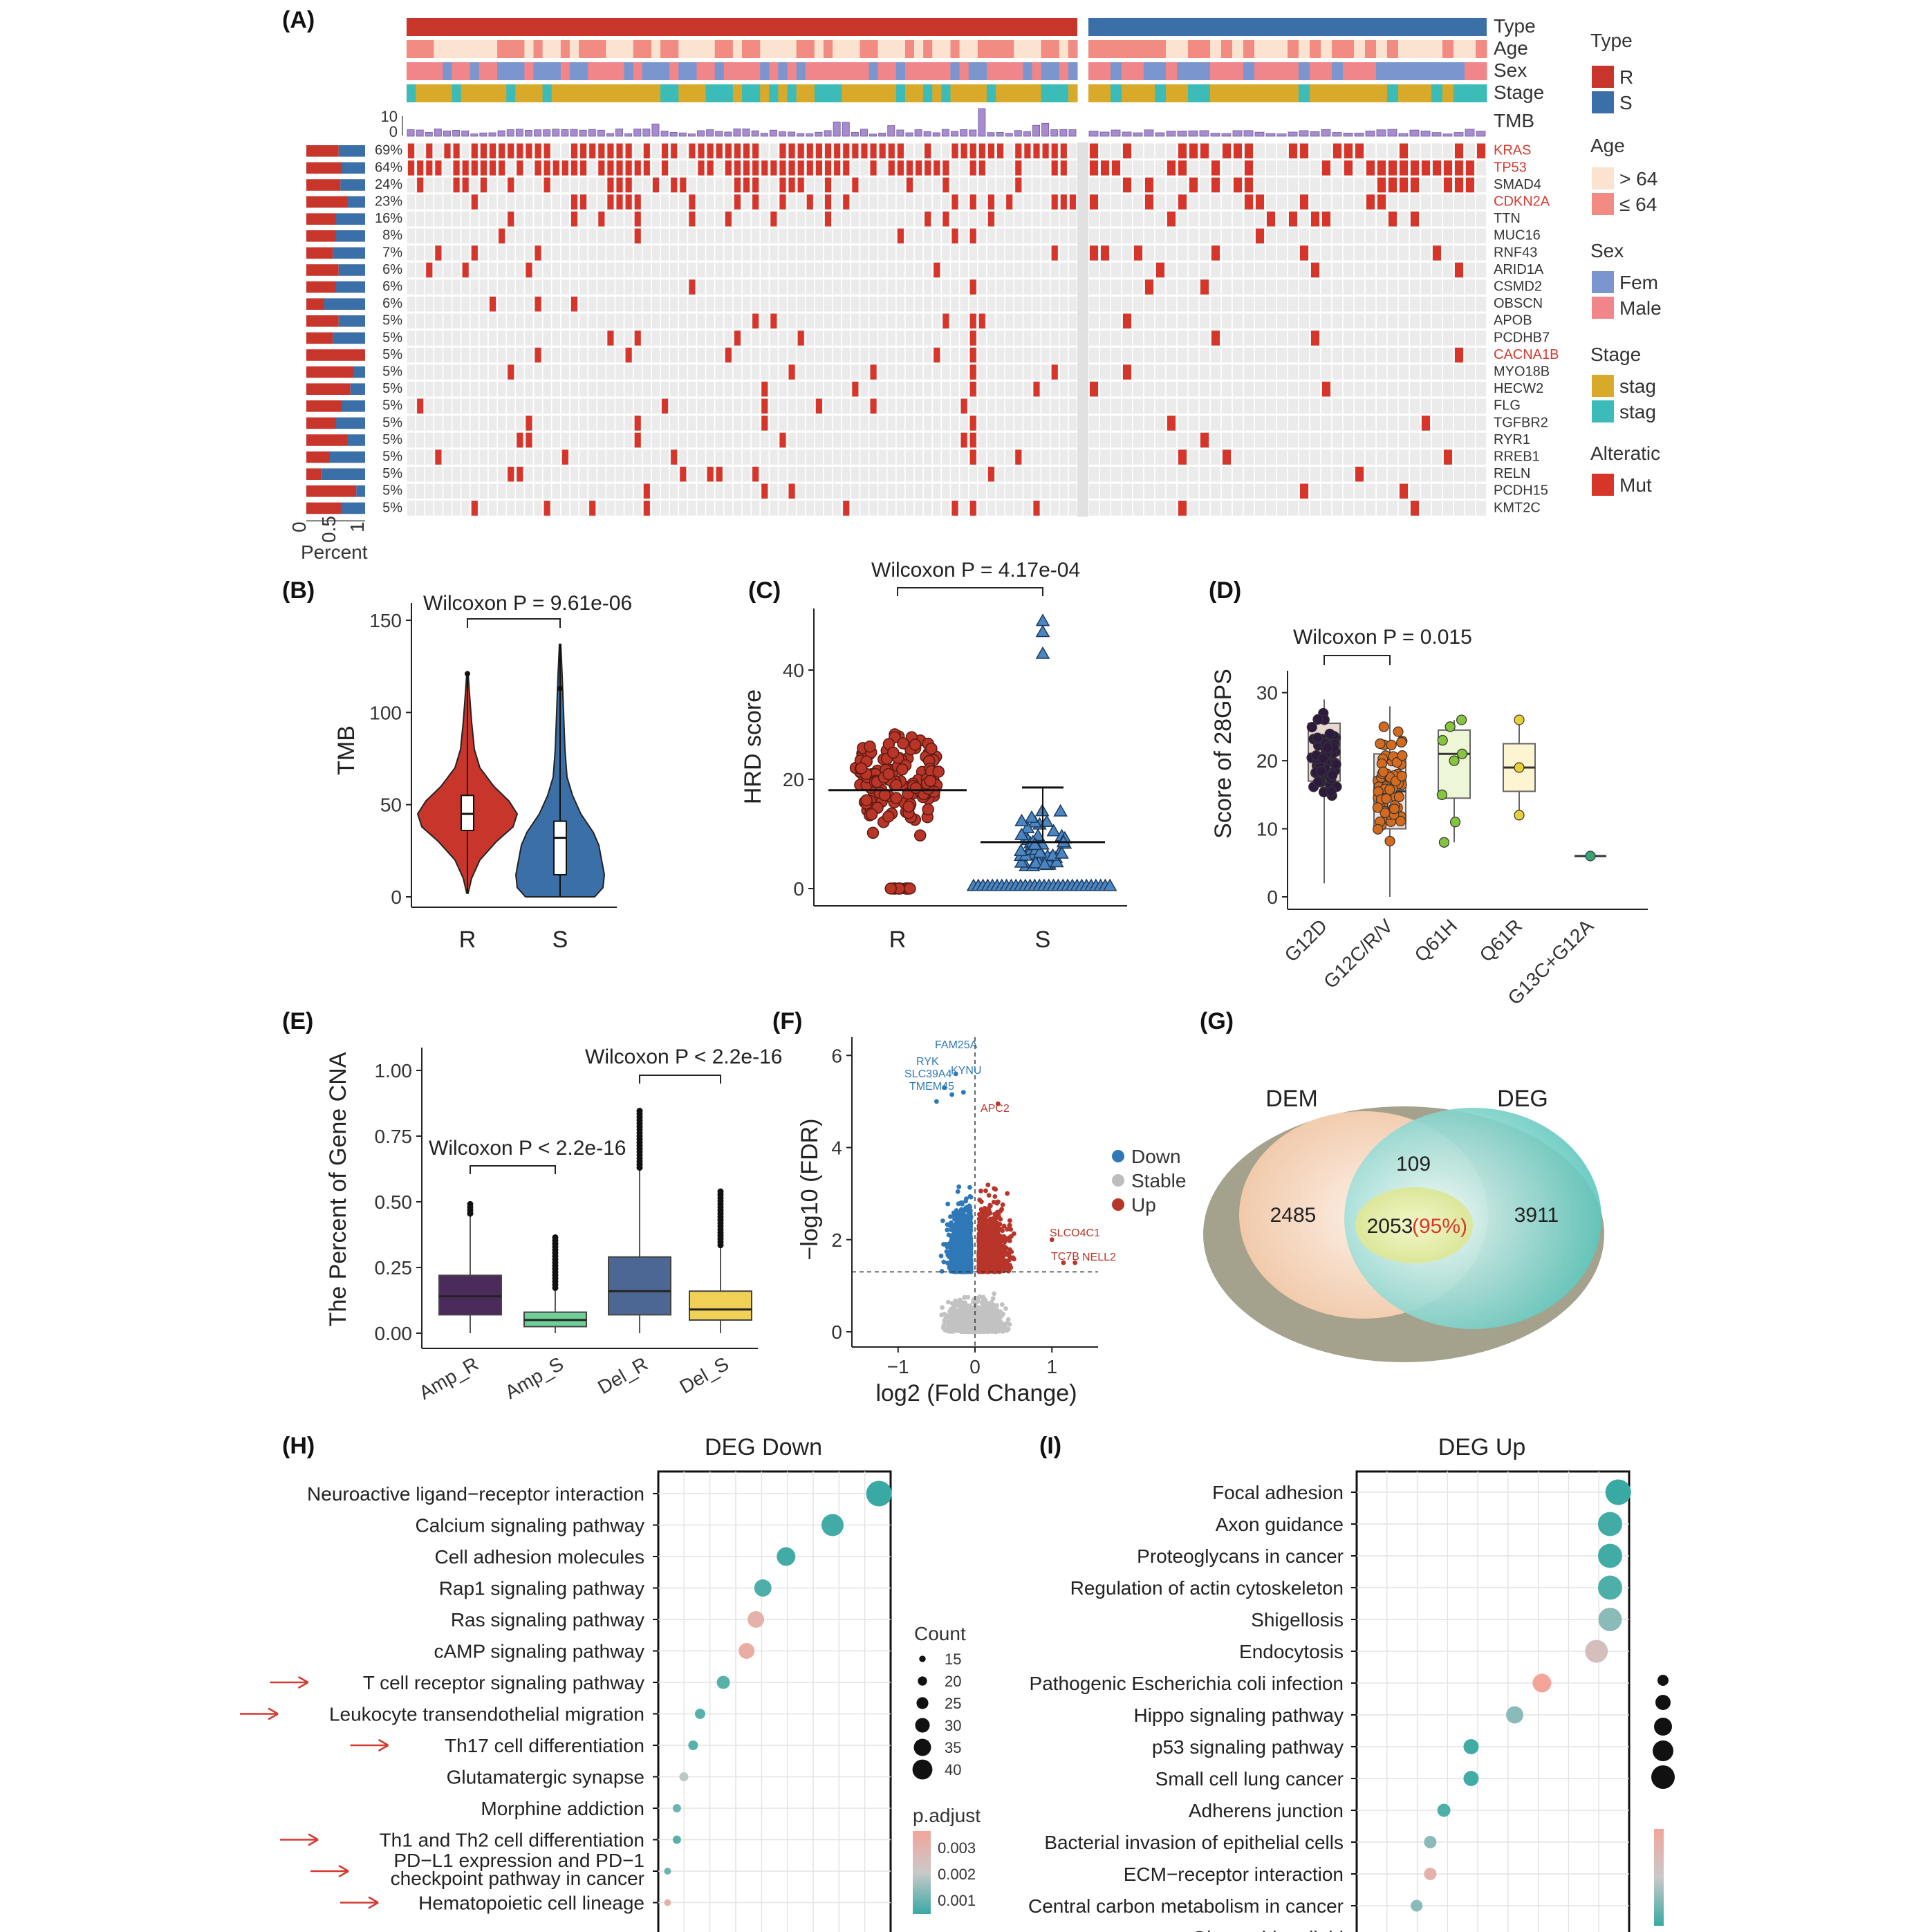 The width and height of the screenshot is (1932, 1932). I want to click on gene-percent: 5%, so click(392, 406).